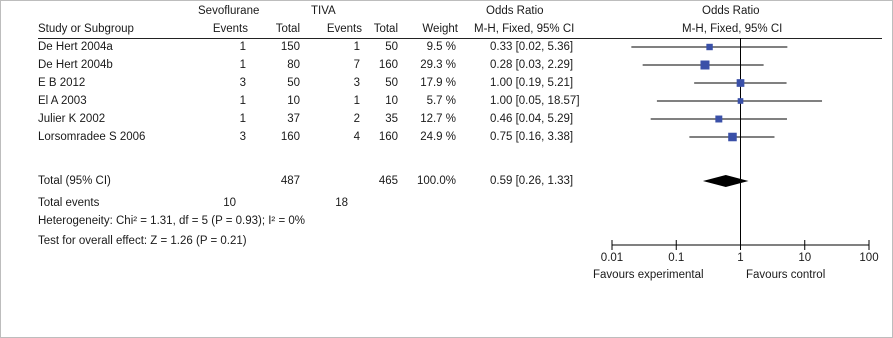  Describe the element at coordinates (441, 101) in the screenshot. I see `row-weight: 5.7 %` at that location.